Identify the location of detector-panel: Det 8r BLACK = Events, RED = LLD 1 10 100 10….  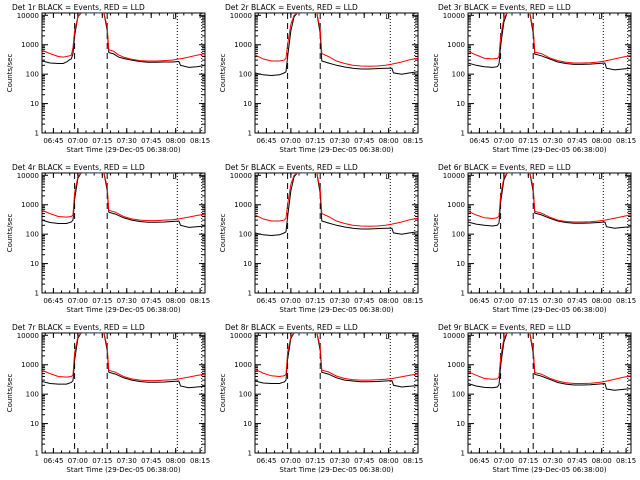
(321, 398).